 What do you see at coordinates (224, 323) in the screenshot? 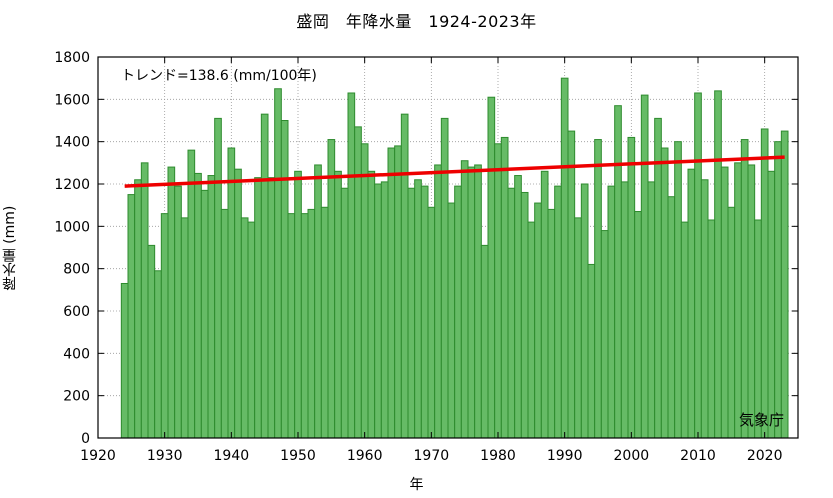
I see `bar-1939` at bounding box center [224, 323].